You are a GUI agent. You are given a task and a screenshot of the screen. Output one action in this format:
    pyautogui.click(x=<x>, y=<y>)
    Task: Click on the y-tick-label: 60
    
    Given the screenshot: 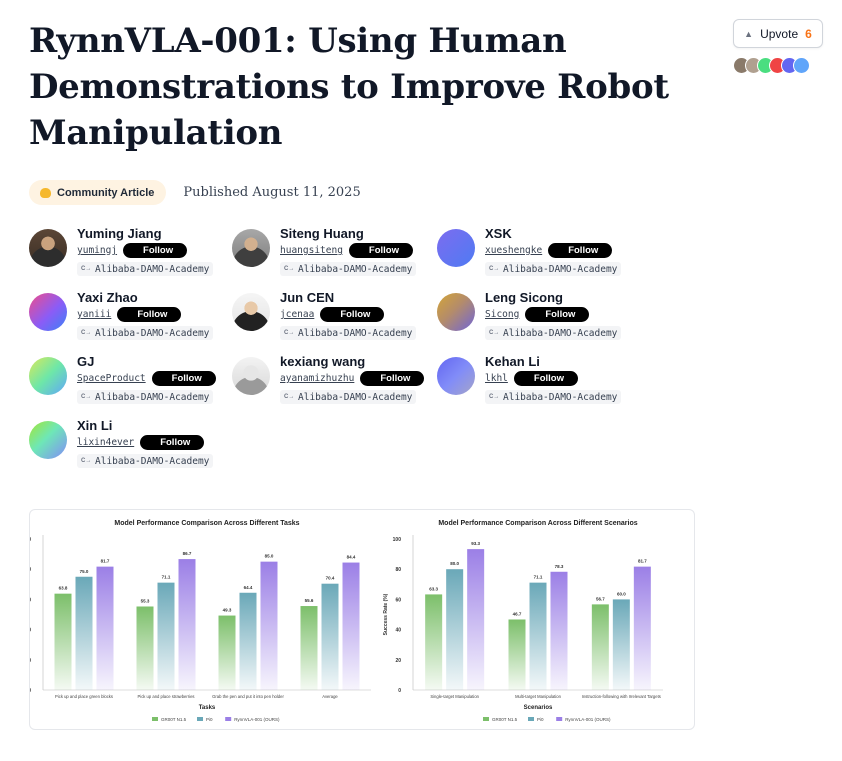 What is the action you would take?
    pyautogui.click(x=30, y=600)
    